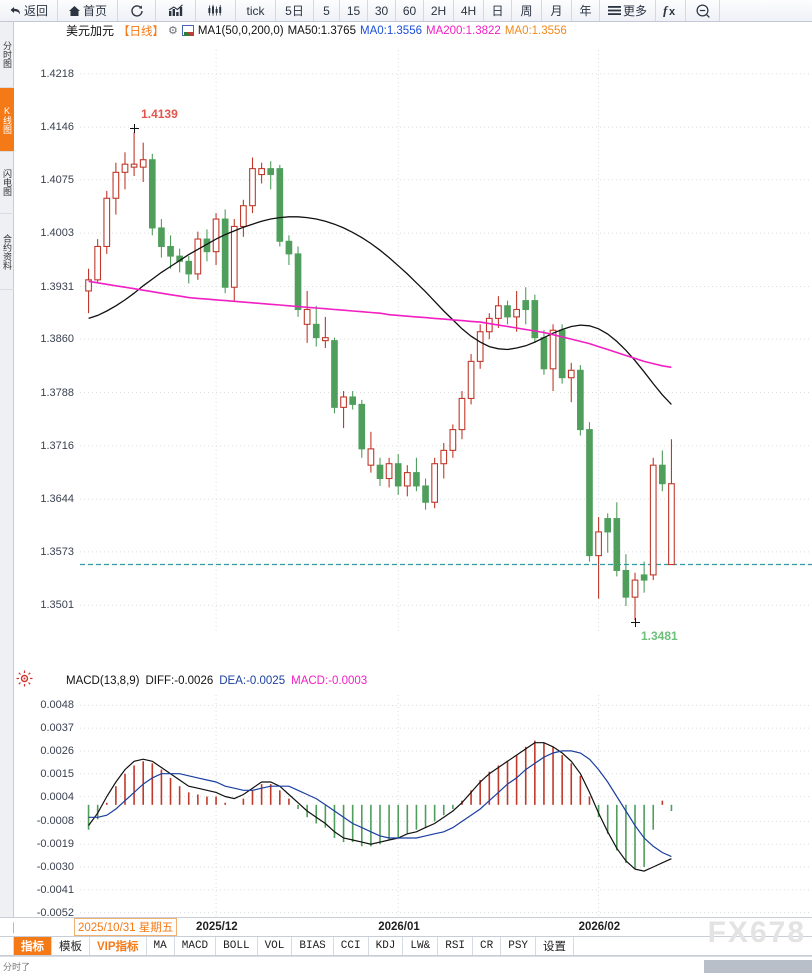 This screenshot has width=812, height=975. What do you see at coordinates (390, 30) in the screenshot?
I see `ma0-blue-value: MA0:1.3556` at bounding box center [390, 30].